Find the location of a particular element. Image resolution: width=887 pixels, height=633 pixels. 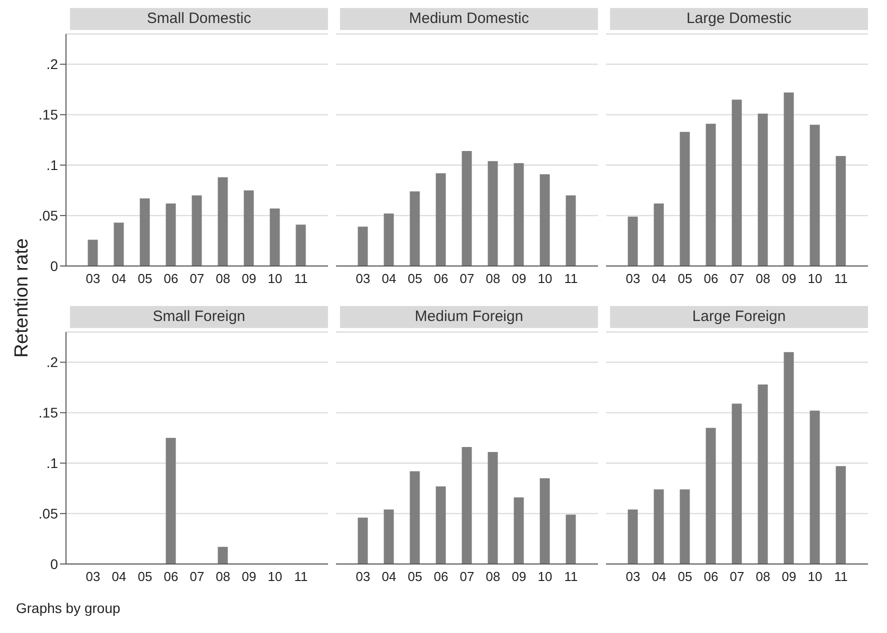

chart-title: Small Foreign is located at coordinates (199, 317).